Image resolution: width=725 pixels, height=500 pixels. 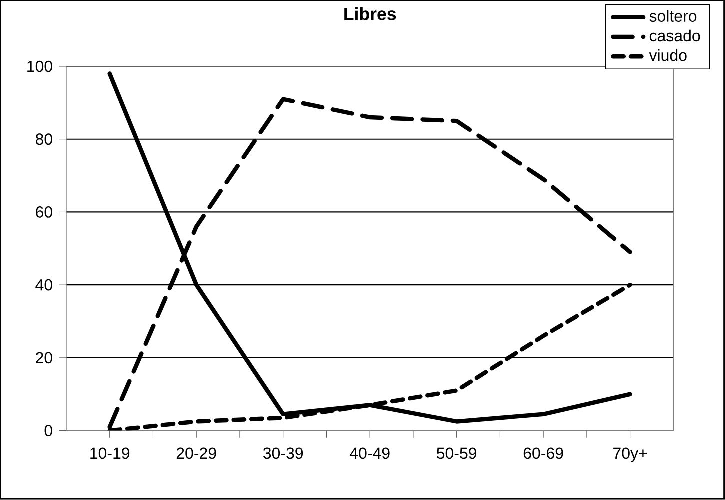 I want to click on y-tick-label: 40, so click(x=44, y=285).